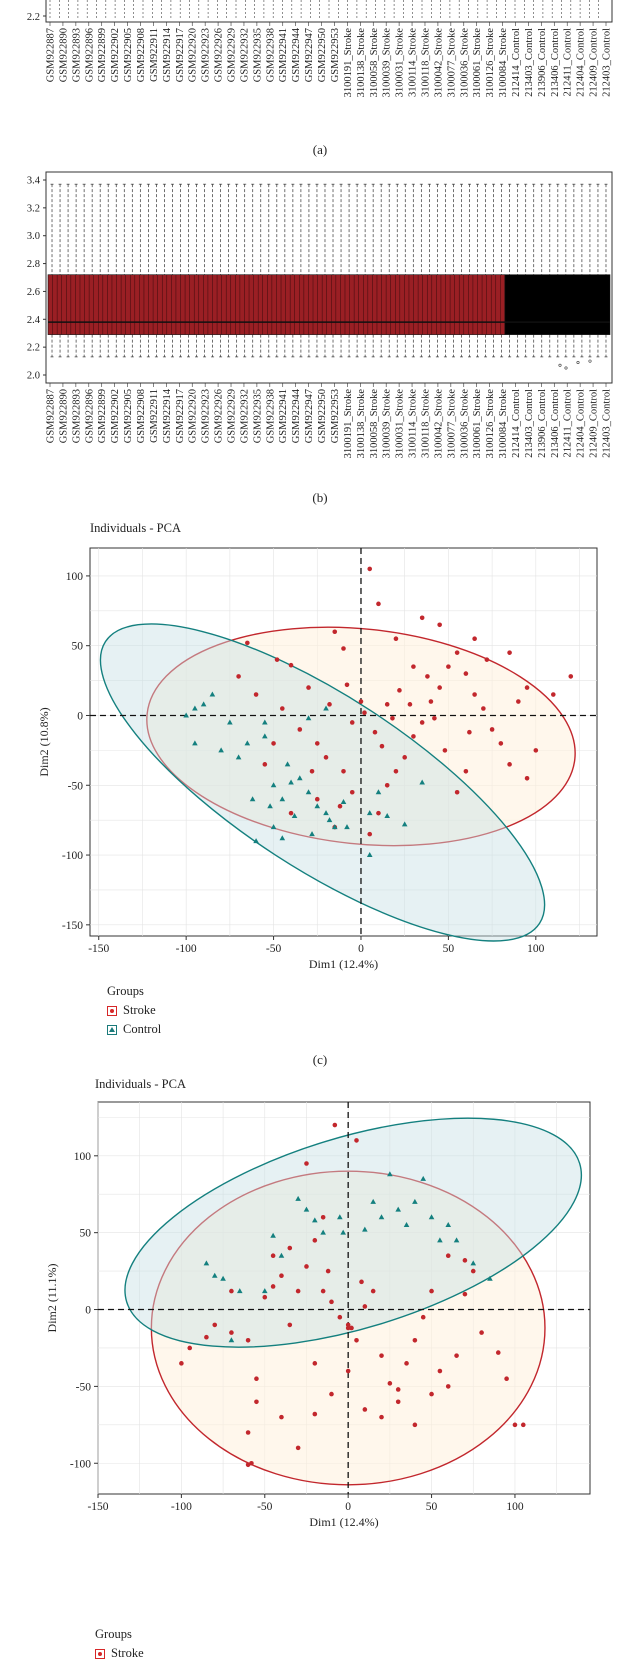  What do you see at coordinates (33, 208) in the screenshot?
I see `y-tick-label: 3.2` at bounding box center [33, 208].